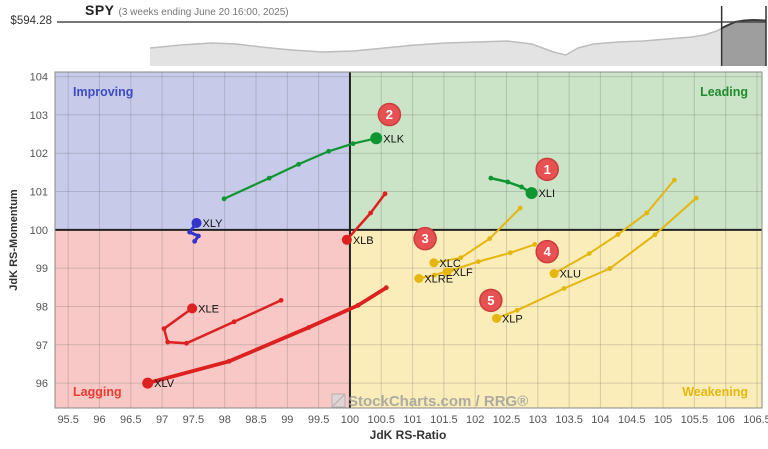  Describe the element at coordinates (408, 435) in the screenshot. I see `x-axis-title: JdK RS-Ratio` at that location.